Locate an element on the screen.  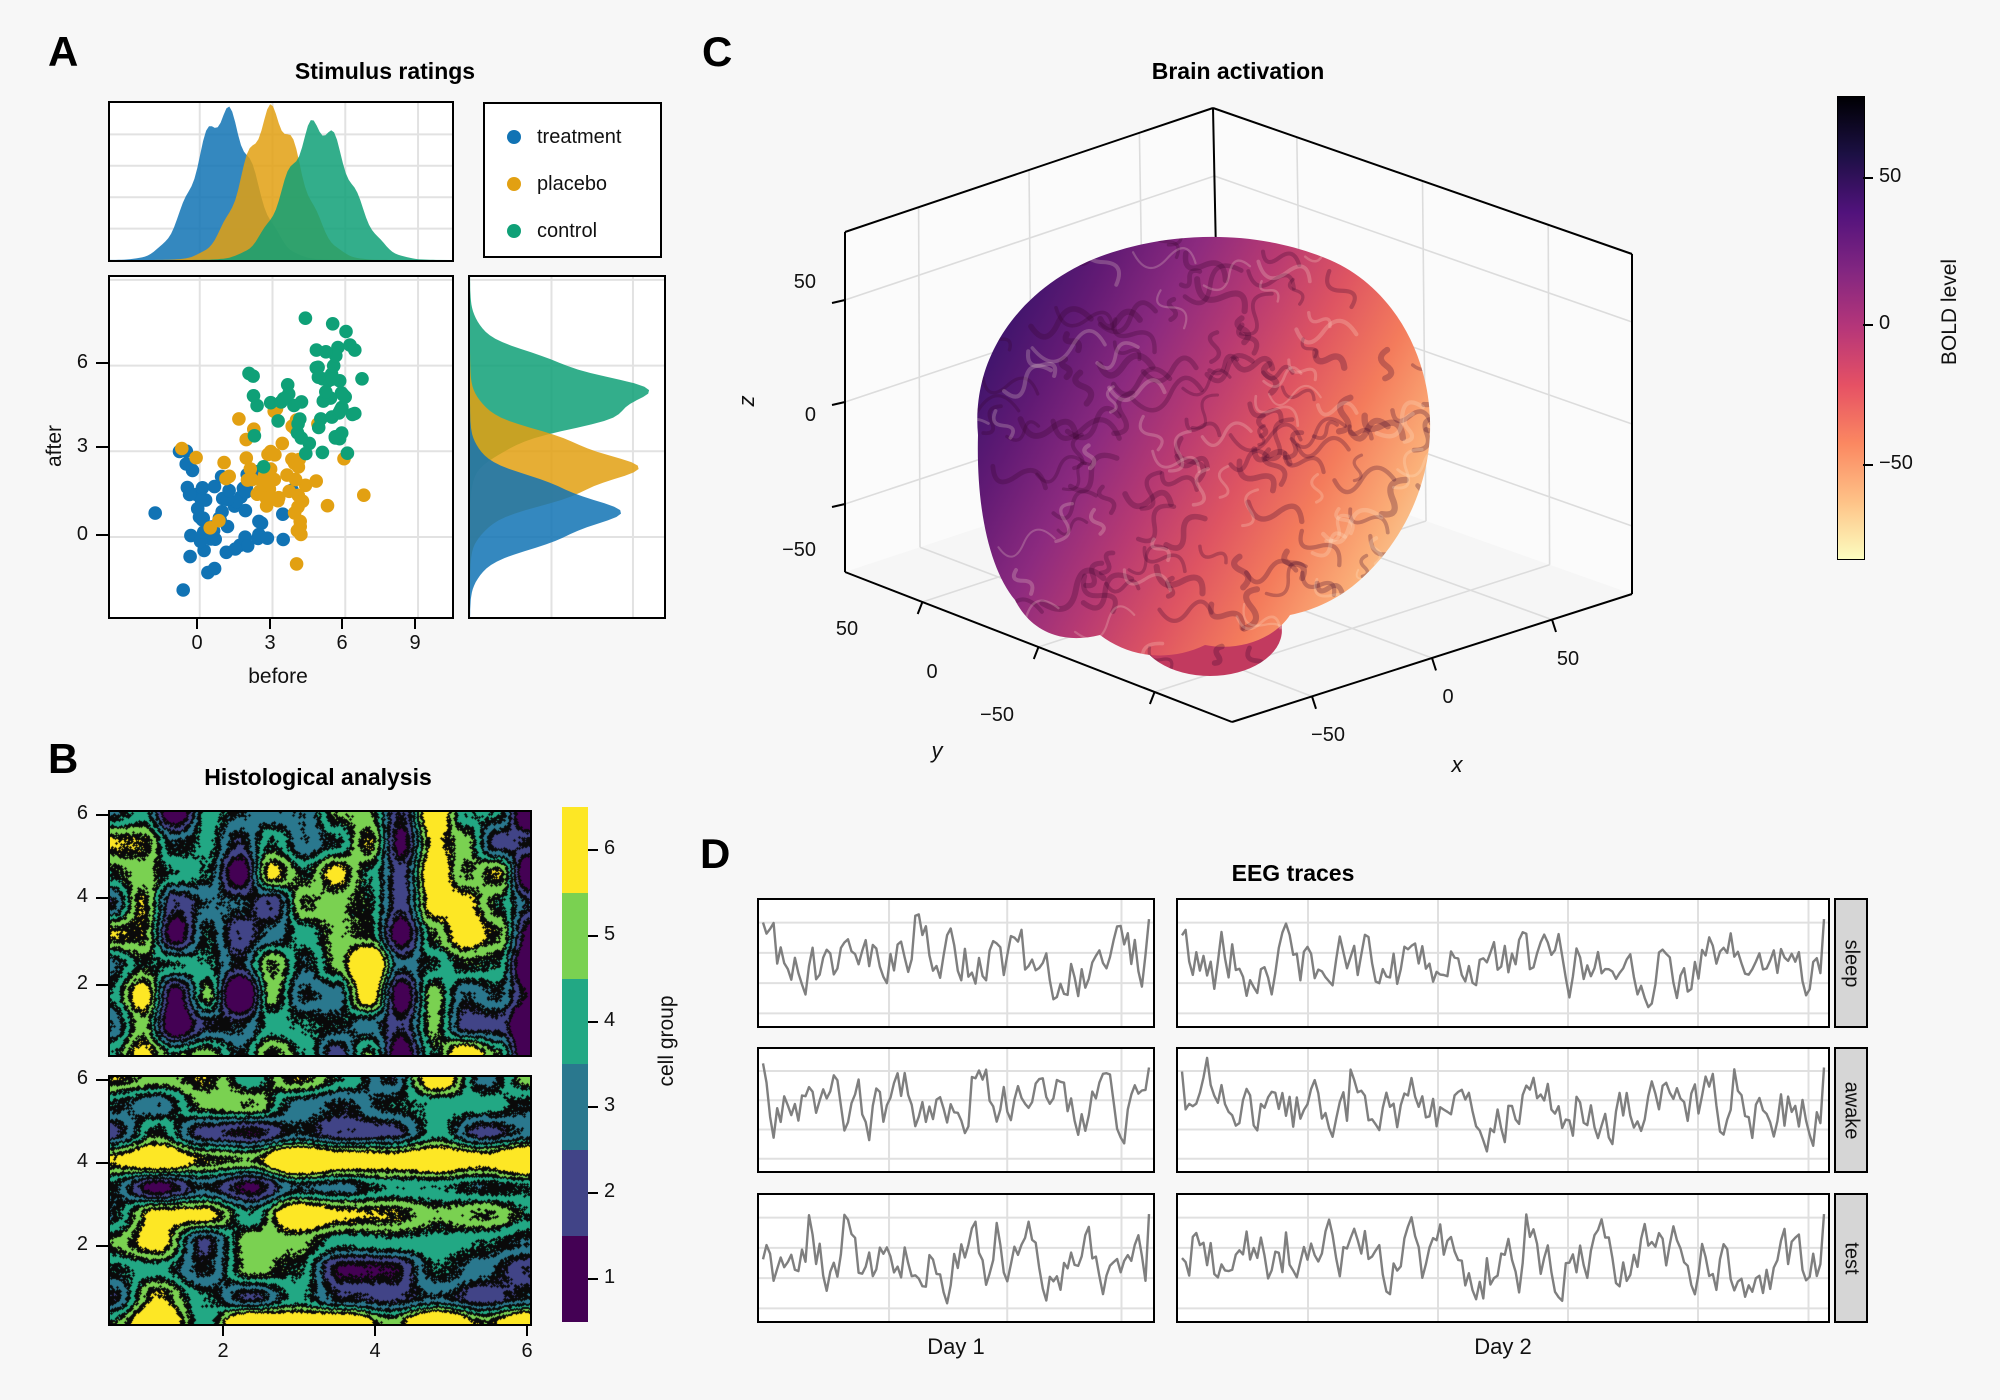
b-colorbar-tick-label: 2 is located at coordinates (610, 1191).